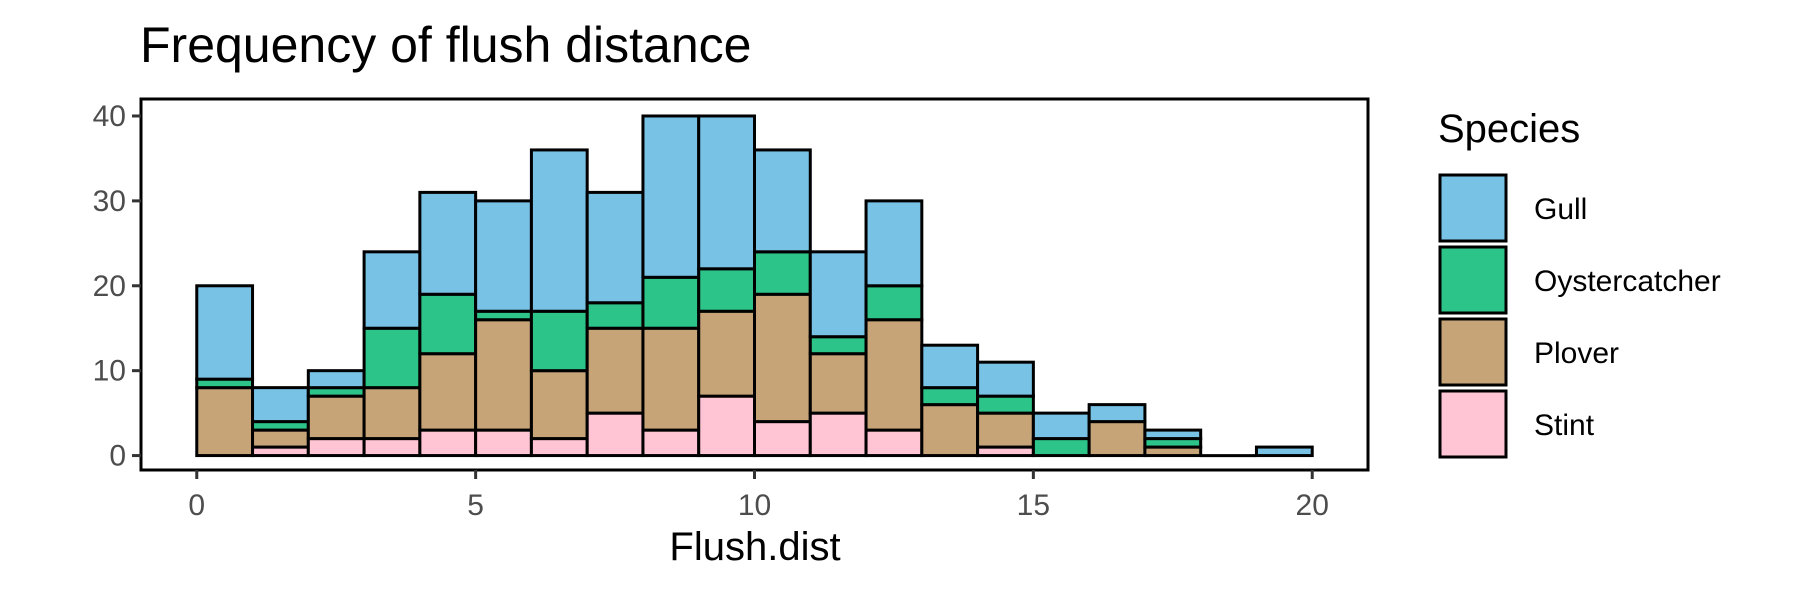  I want to click on y-tick-label-40: 40, so click(109, 116).